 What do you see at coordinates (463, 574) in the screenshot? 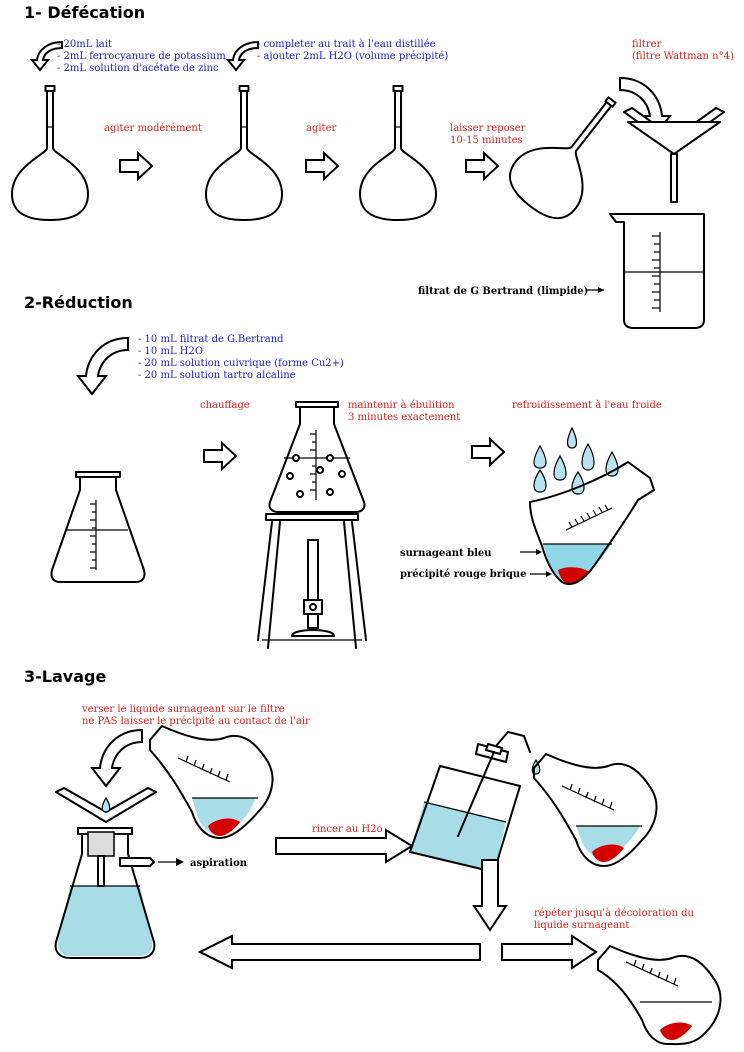
I see `label-precipite: précipité rouge brique` at bounding box center [463, 574].